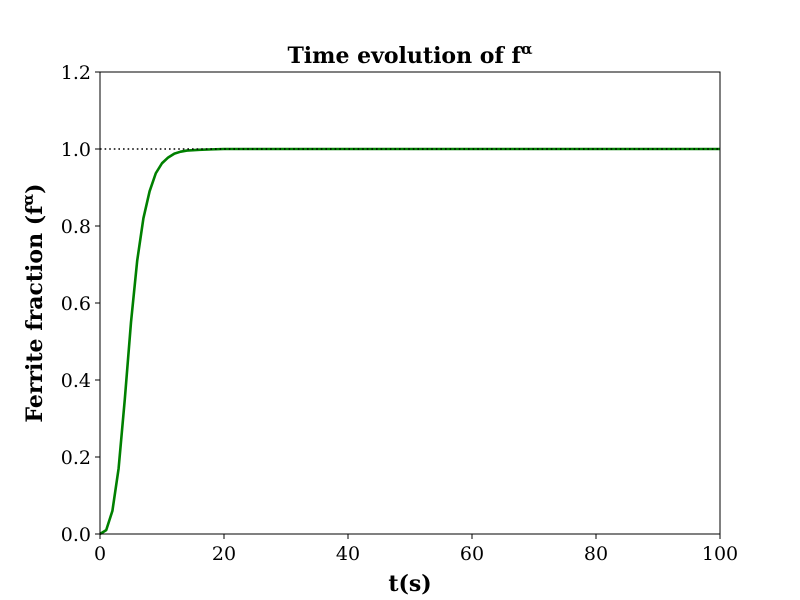 The height and width of the screenshot is (600, 800). I want to click on x-tick-label: 0, so click(100, 554).